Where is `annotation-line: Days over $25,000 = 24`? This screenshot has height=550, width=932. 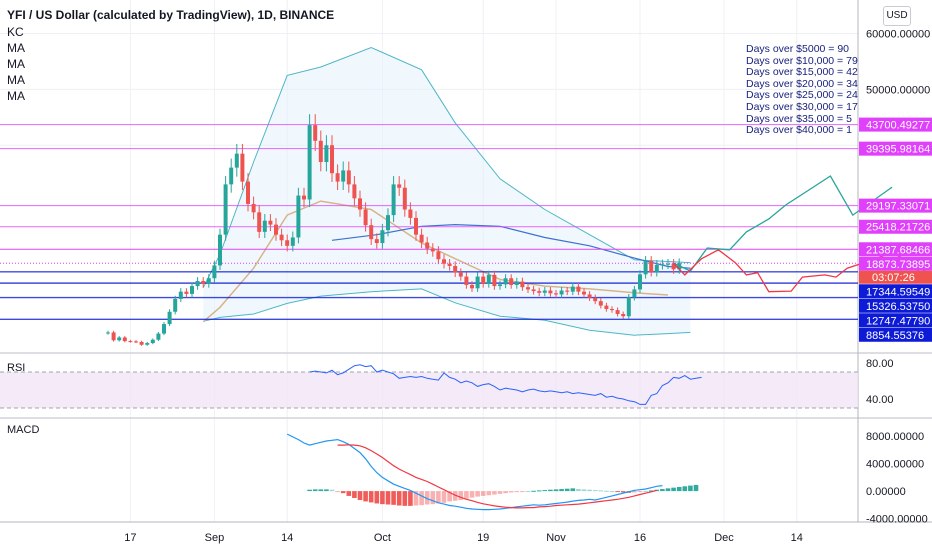 annotation-line: Days over $25,000 = 24 is located at coordinates (802, 95).